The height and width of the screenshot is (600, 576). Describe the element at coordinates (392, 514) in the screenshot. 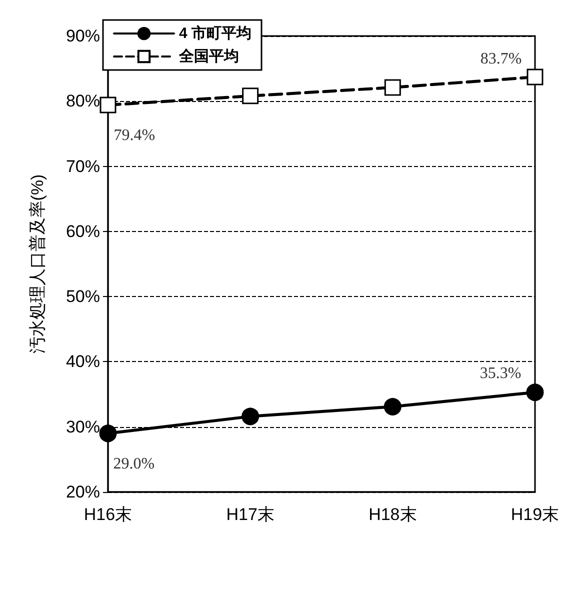

I see `x-tick-label: H18末` at that location.